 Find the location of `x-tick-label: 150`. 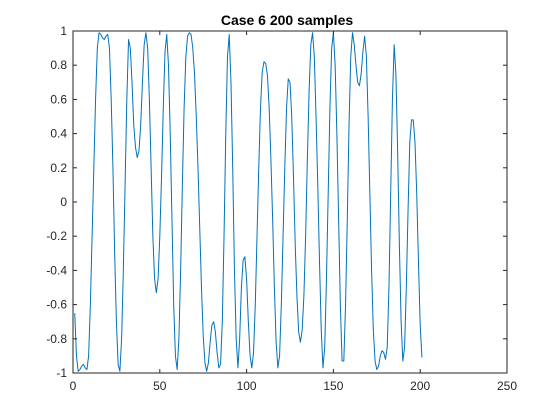

x-tick-label: 150 is located at coordinates (333, 386).